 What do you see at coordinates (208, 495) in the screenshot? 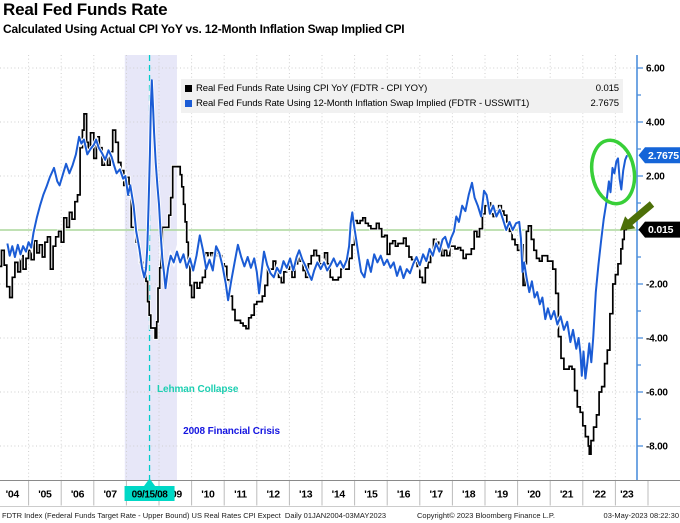
I see `x-year-label: '10` at bounding box center [208, 495].